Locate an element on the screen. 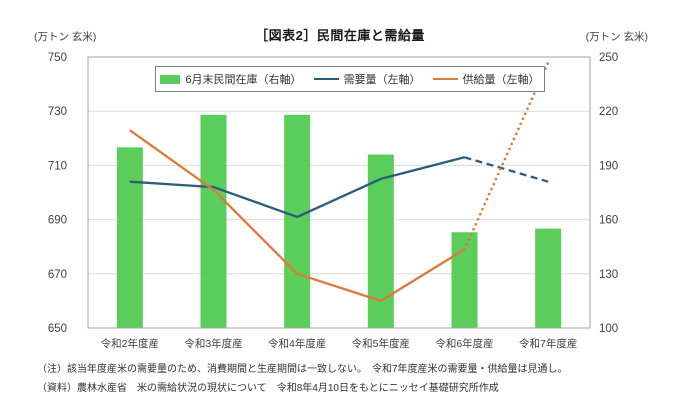 The height and width of the screenshot is (411, 680). y-tick-left: 710 is located at coordinates (57, 166).